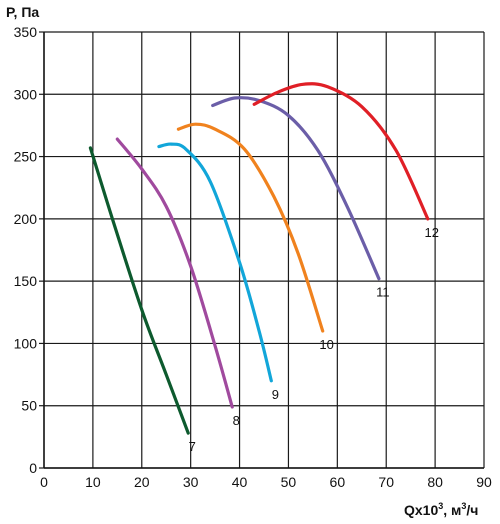  What do you see at coordinates (338, 482) in the screenshot?
I see `x-tick-label: 60` at bounding box center [338, 482].